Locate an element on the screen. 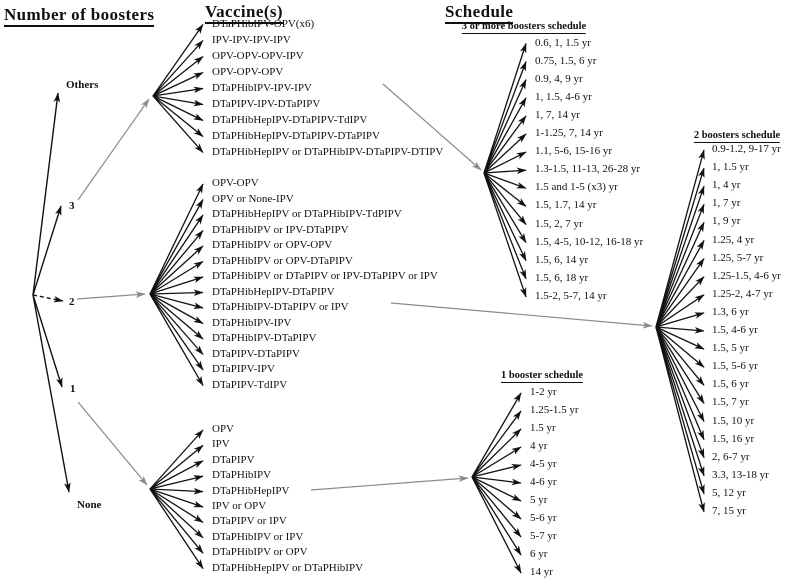 This screenshot has width=789, height=584. vaccine-item: DTaPHibIPV or OPV-OPV is located at coordinates (272, 245).